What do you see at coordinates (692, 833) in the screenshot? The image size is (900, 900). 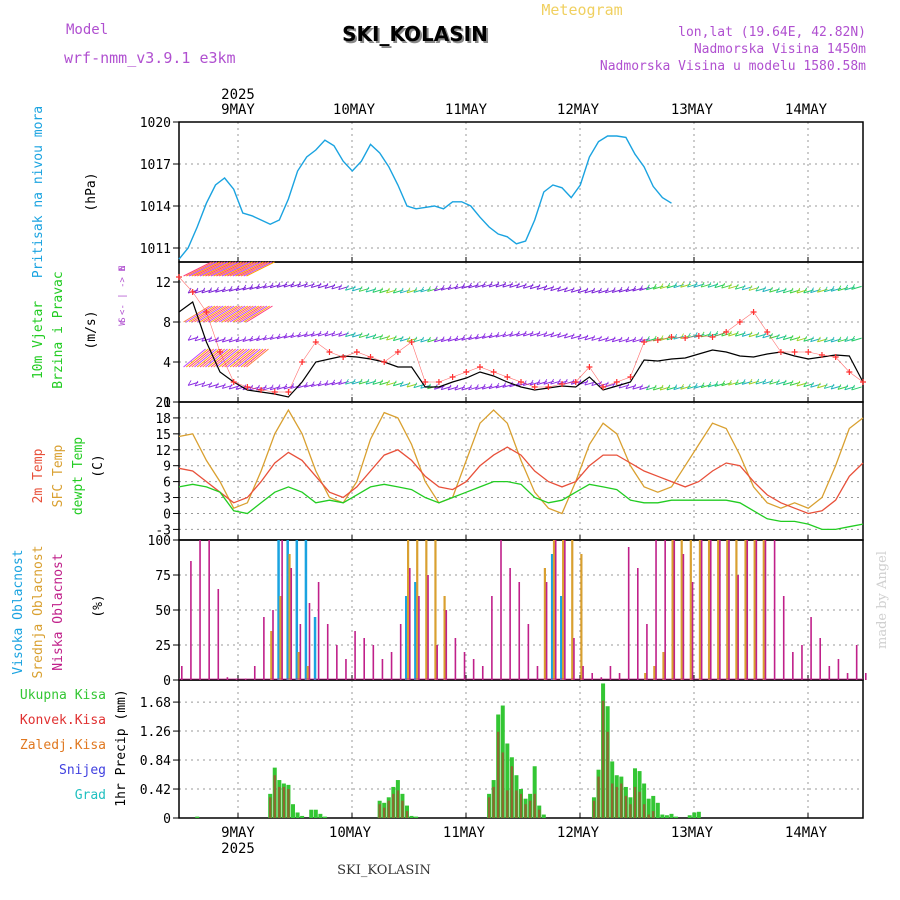 I see `day-label-bottom: 13MAY` at bounding box center [692, 833].